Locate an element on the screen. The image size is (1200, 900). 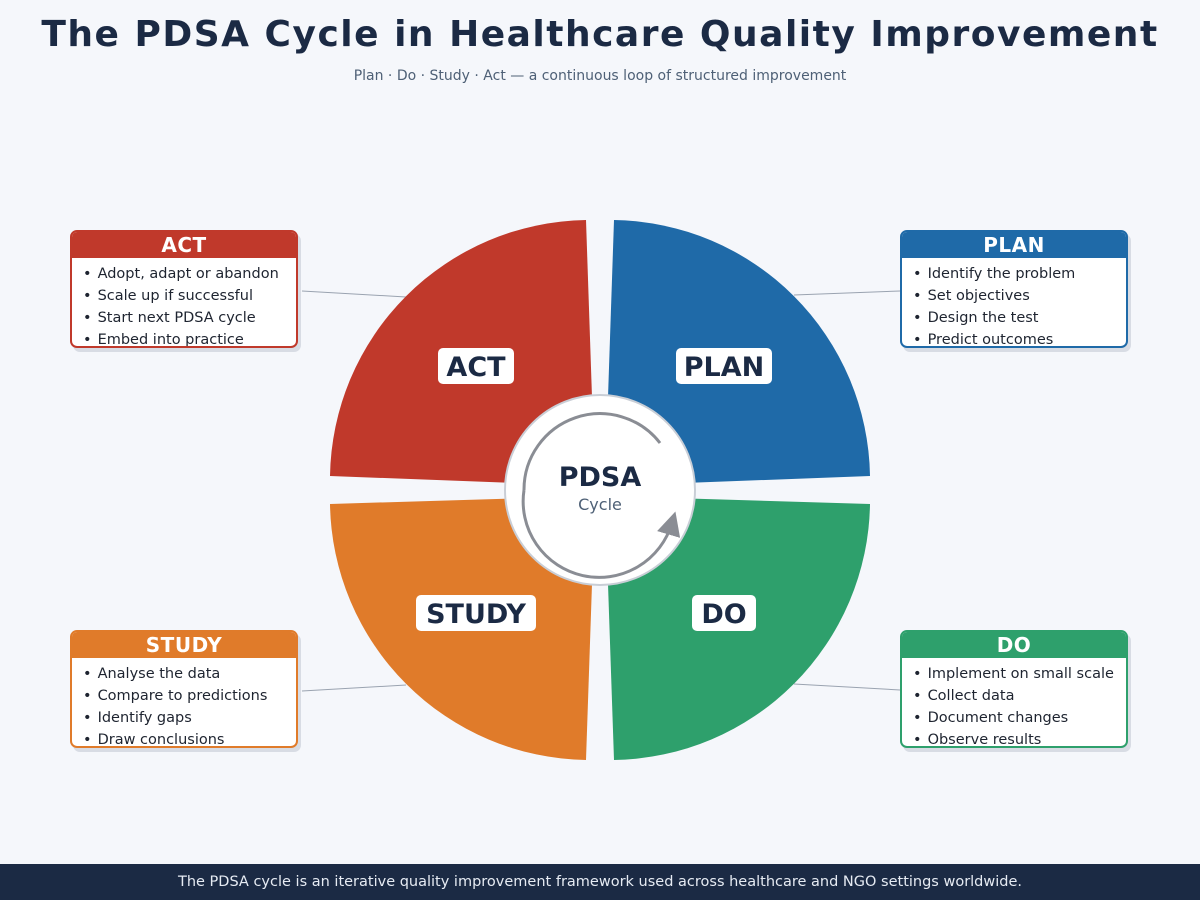
connector-plan is located at coordinates (847, 293).